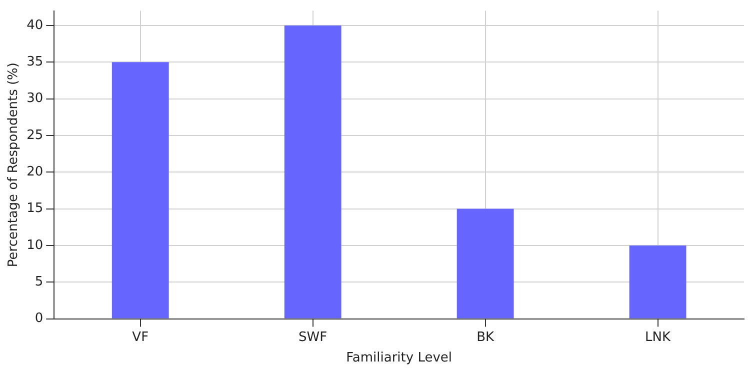  I want to click on y-tick-label: 30, so click(35, 98).